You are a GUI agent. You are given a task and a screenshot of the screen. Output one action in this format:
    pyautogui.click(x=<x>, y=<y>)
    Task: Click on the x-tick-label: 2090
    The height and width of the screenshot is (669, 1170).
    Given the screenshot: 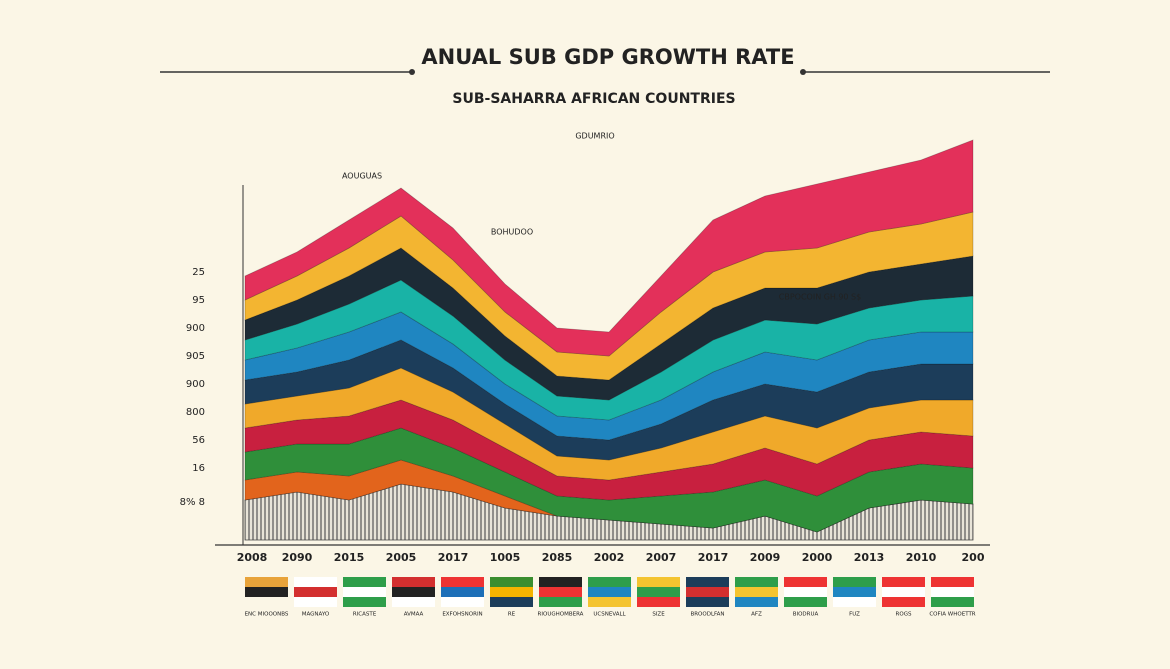 What is the action you would take?
    pyautogui.click(x=297, y=557)
    